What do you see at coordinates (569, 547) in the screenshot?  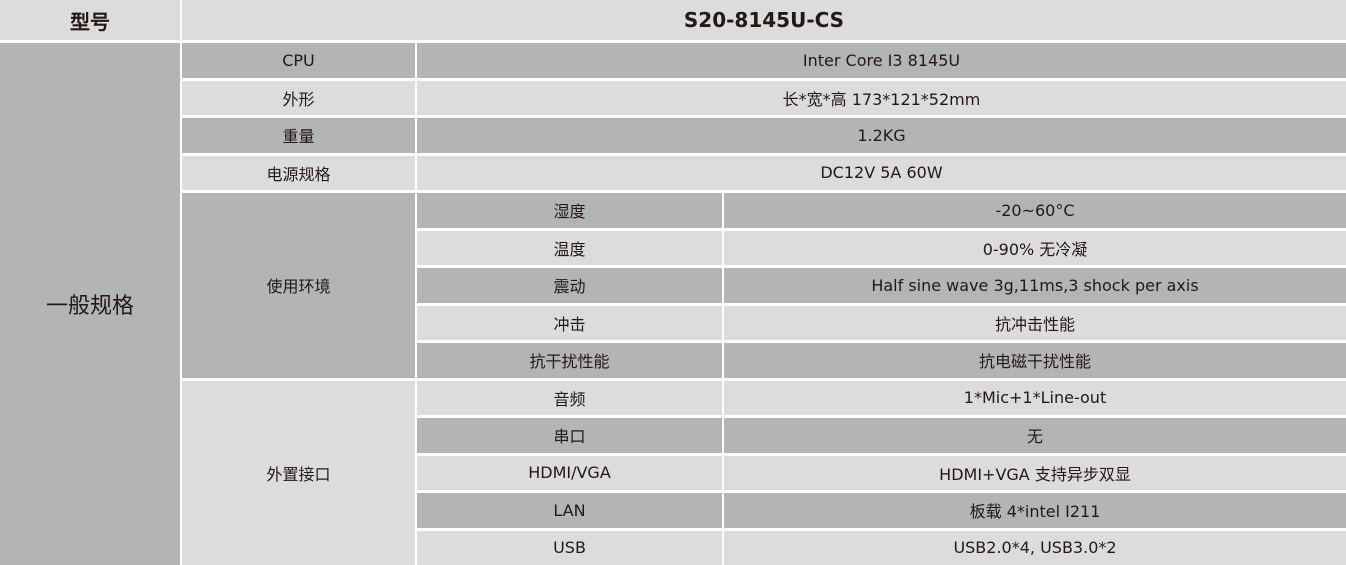 I see `io-label: USB` at bounding box center [569, 547].